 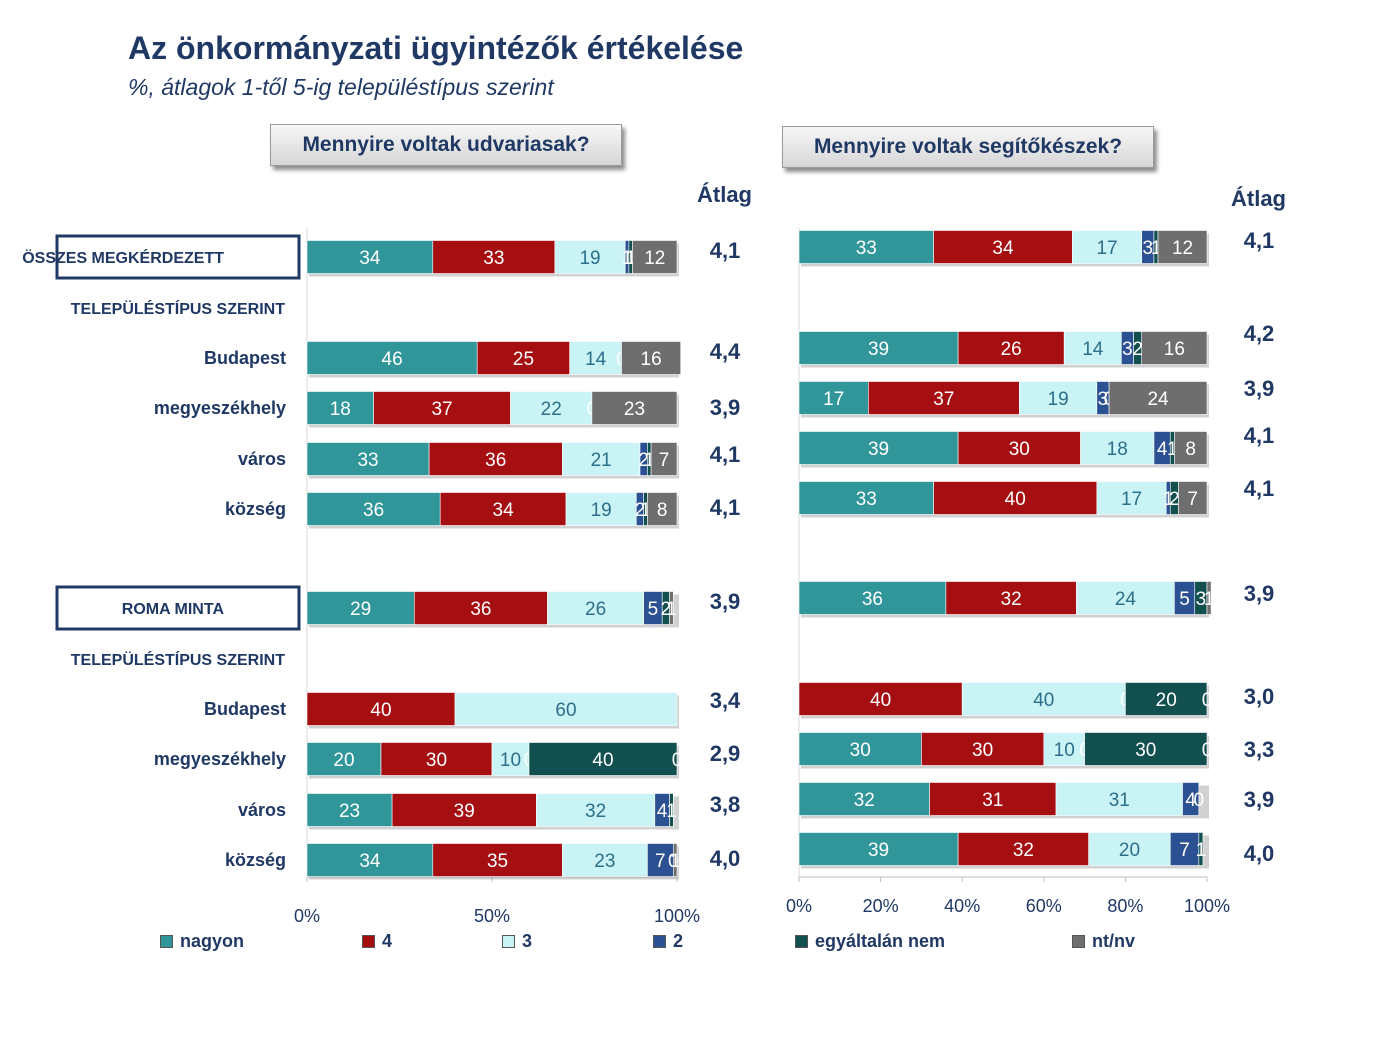 What do you see at coordinates (968, 147) in the screenshot?
I see `question-box-right: Mennyire voltak segítőkészek?` at bounding box center [968, 147].